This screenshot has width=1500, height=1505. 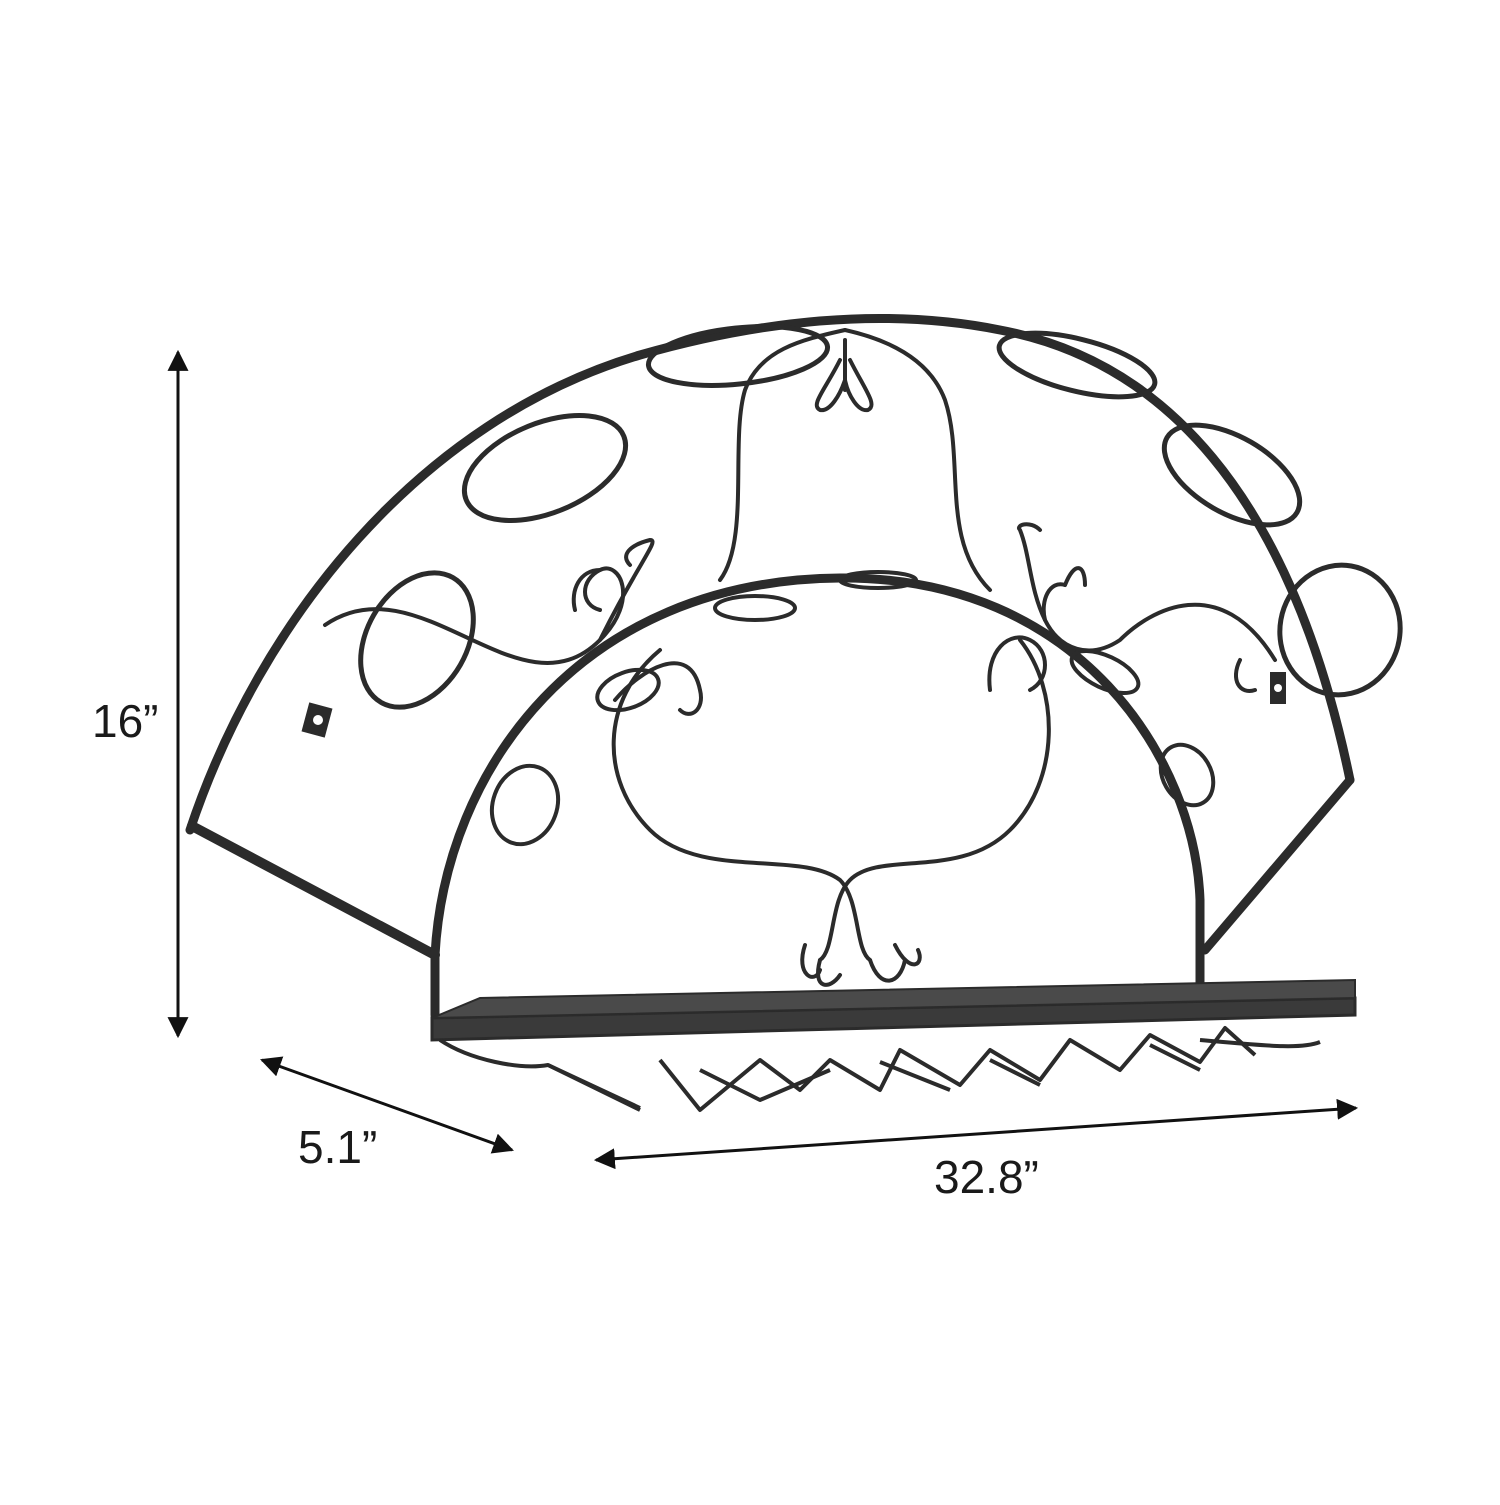 I want to click on width-label: 32.8”, so click(x=986, y=1177).